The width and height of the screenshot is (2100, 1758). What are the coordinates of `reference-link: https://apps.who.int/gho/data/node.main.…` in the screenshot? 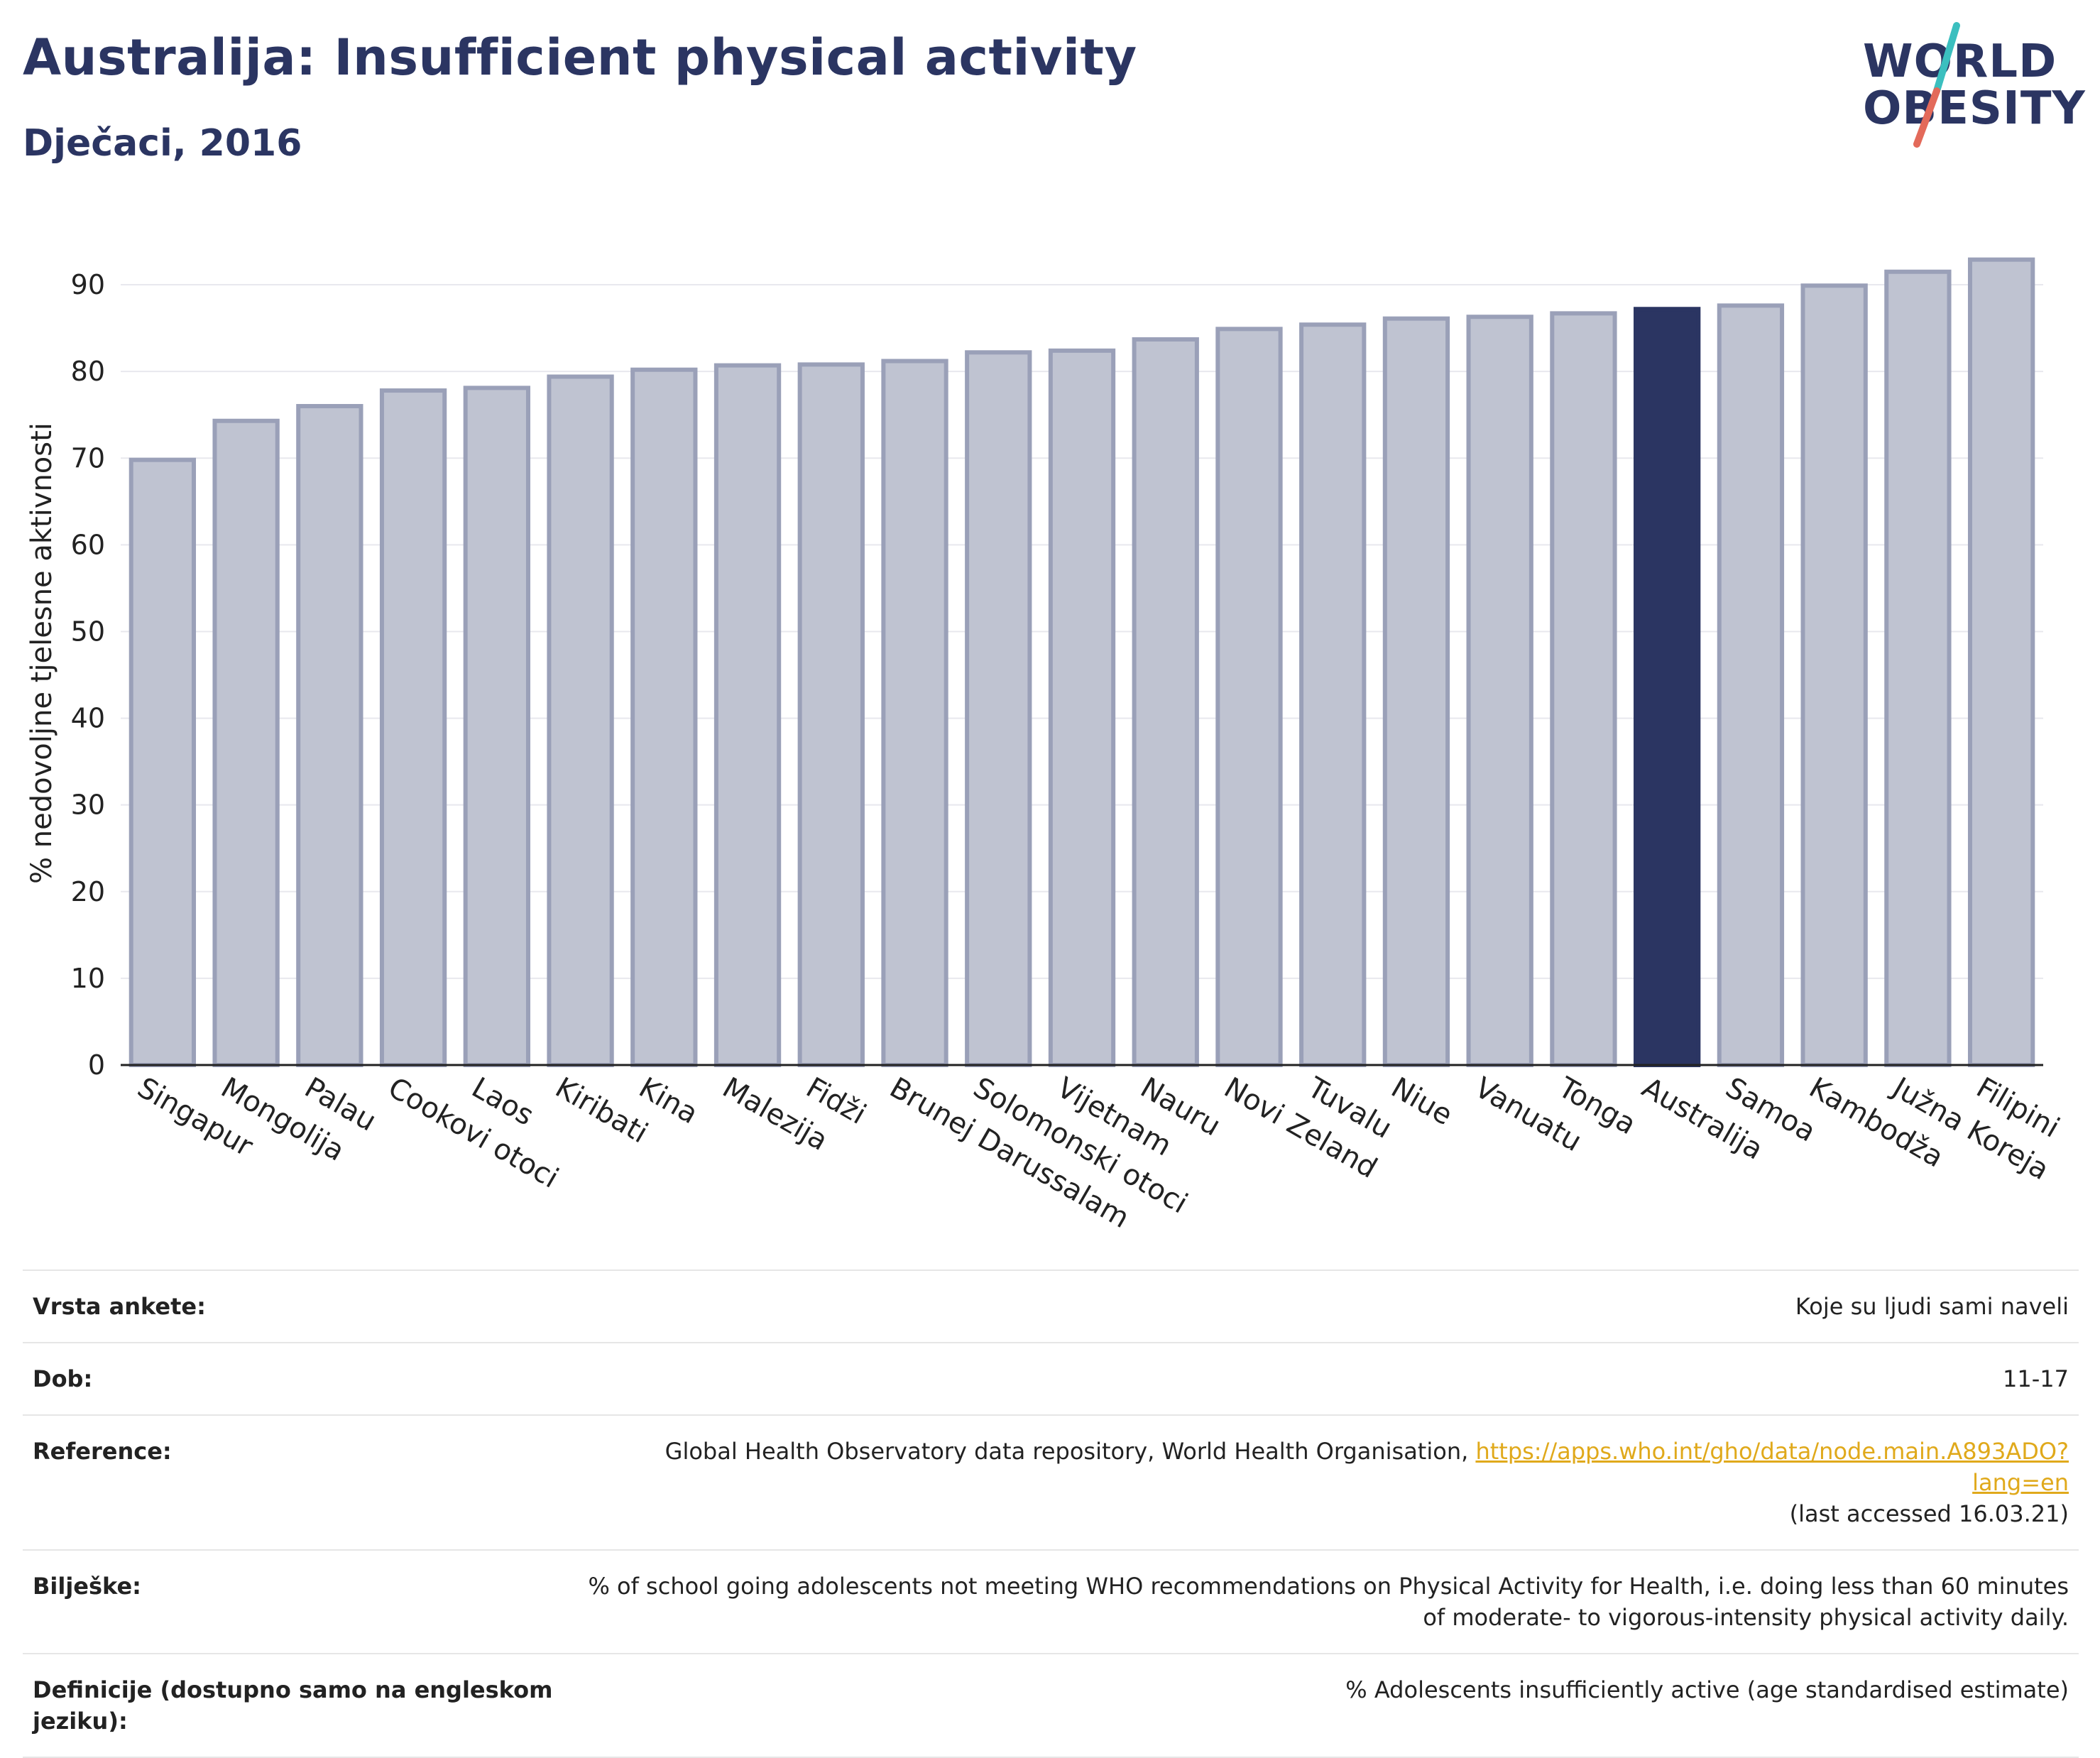 It's located at (1772, 1467).